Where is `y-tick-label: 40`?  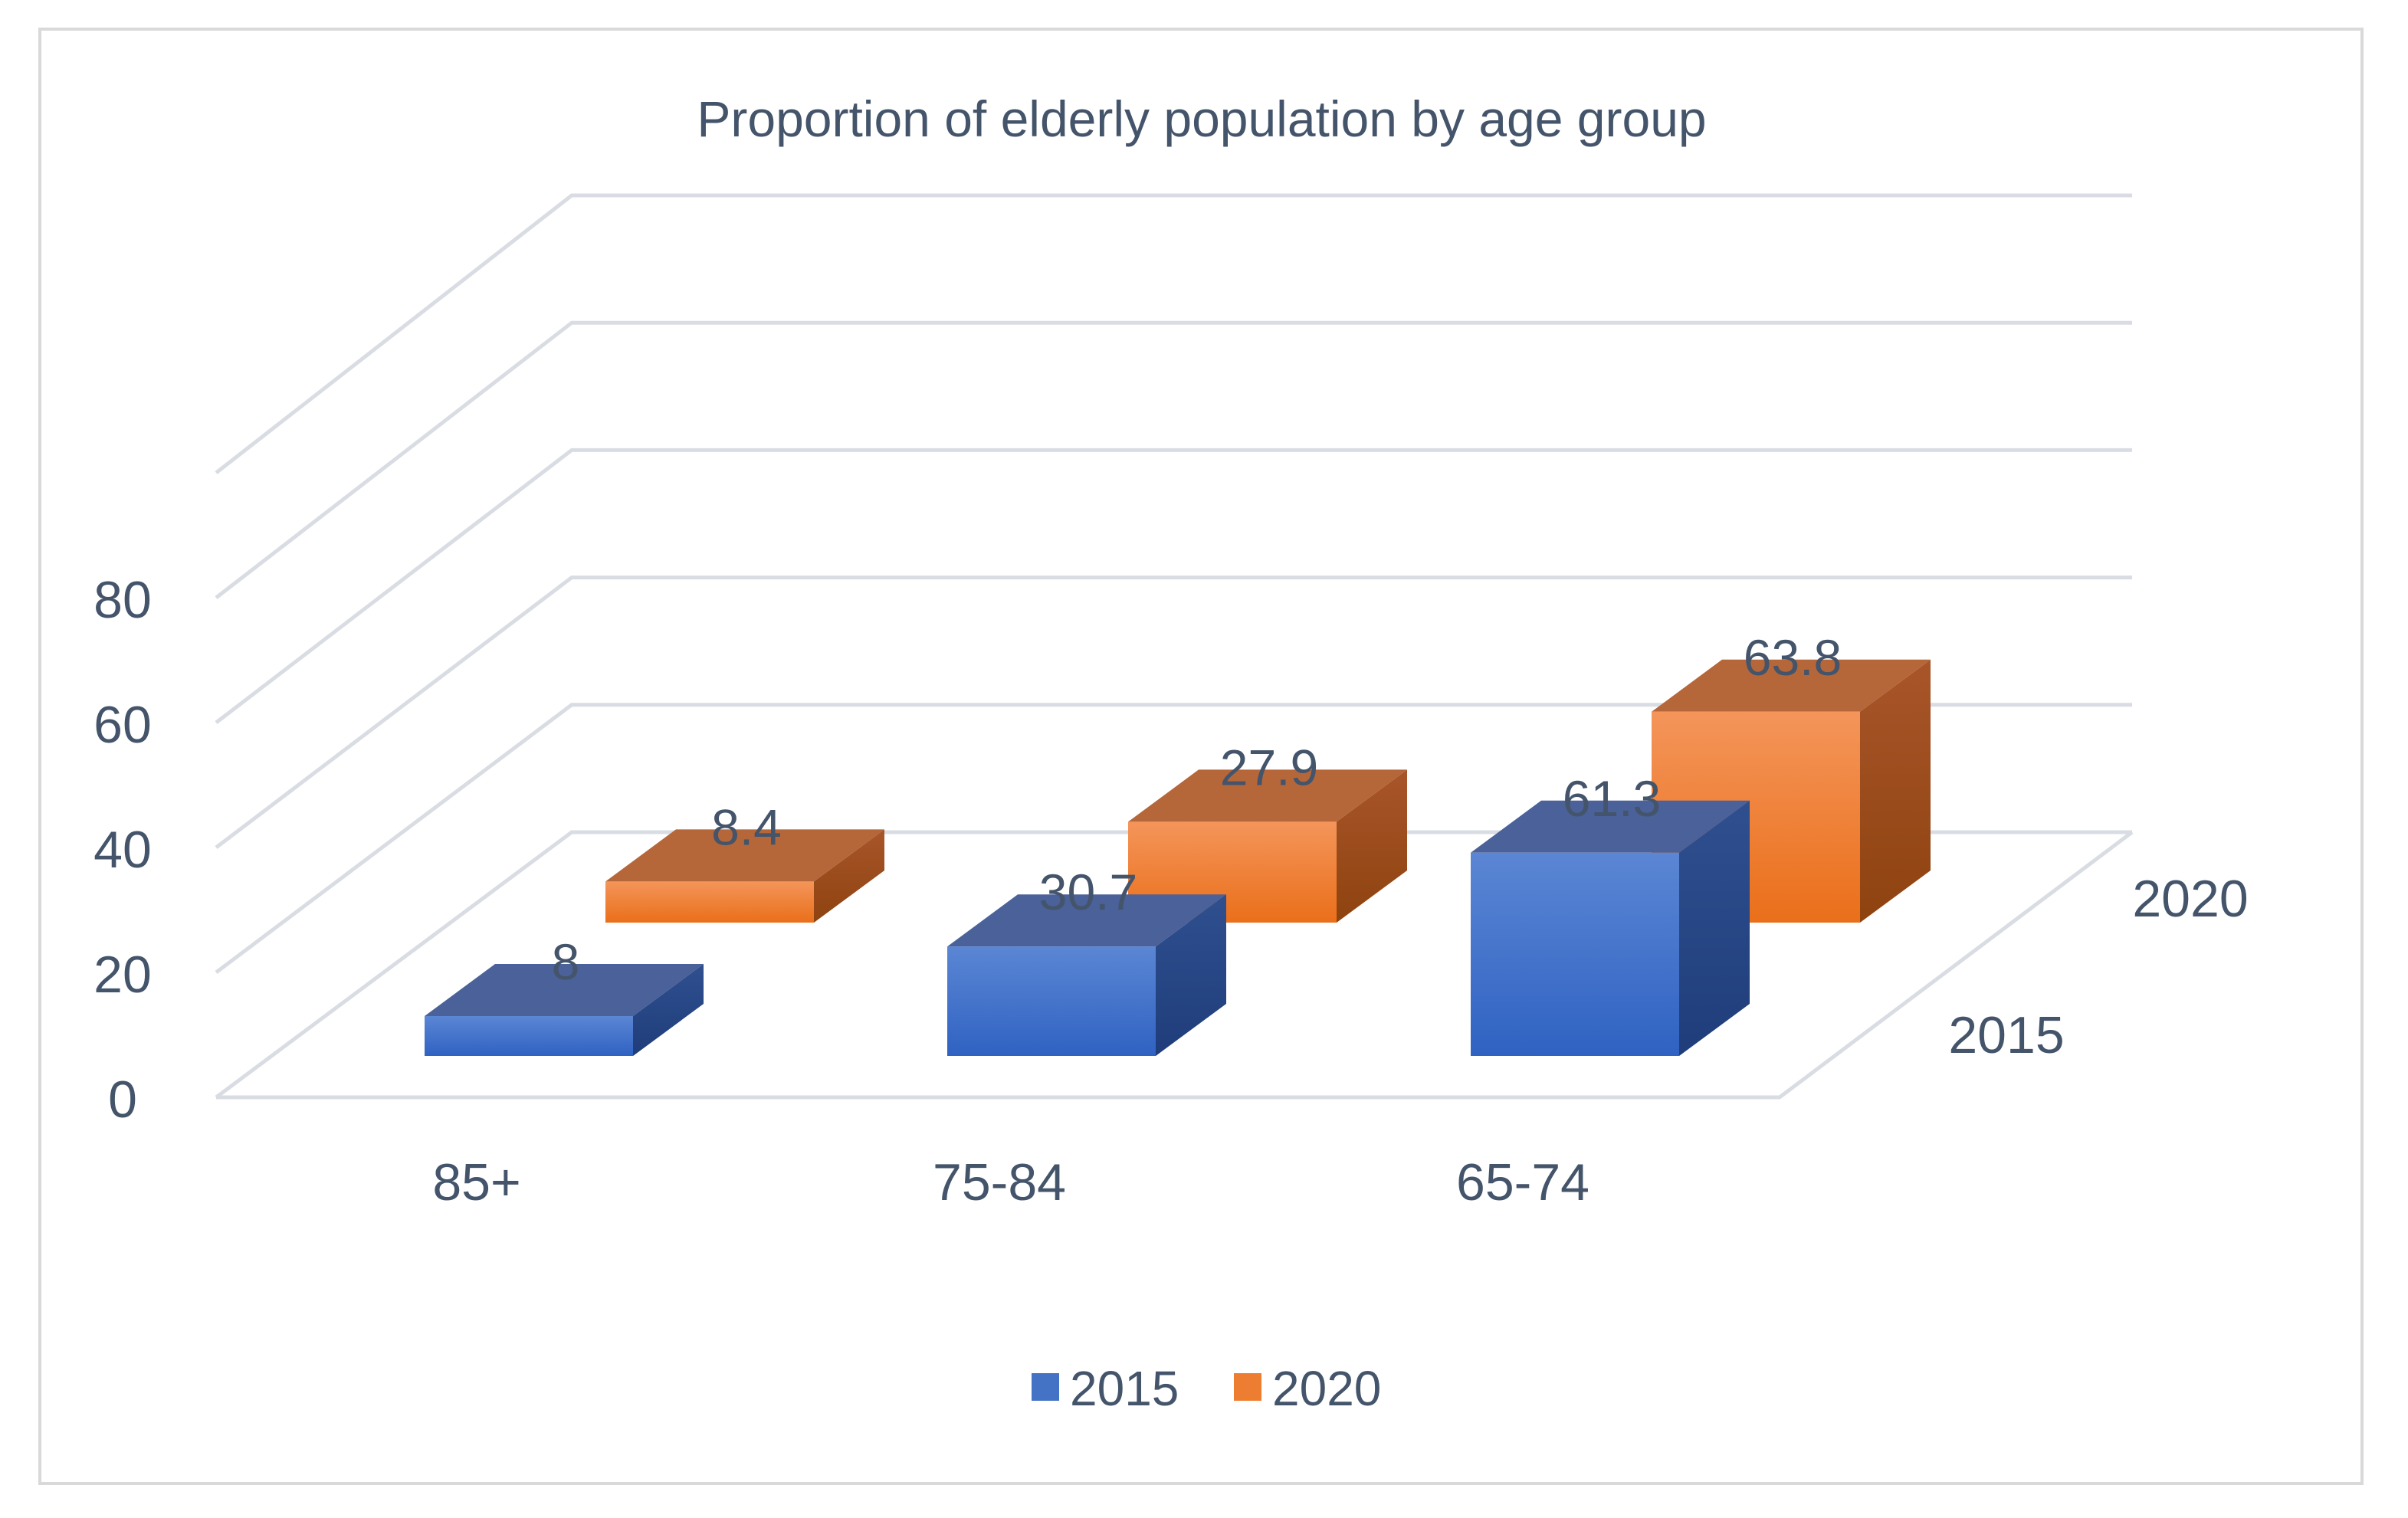
y-tick-label: 40 is located at coordinates (123, 850).